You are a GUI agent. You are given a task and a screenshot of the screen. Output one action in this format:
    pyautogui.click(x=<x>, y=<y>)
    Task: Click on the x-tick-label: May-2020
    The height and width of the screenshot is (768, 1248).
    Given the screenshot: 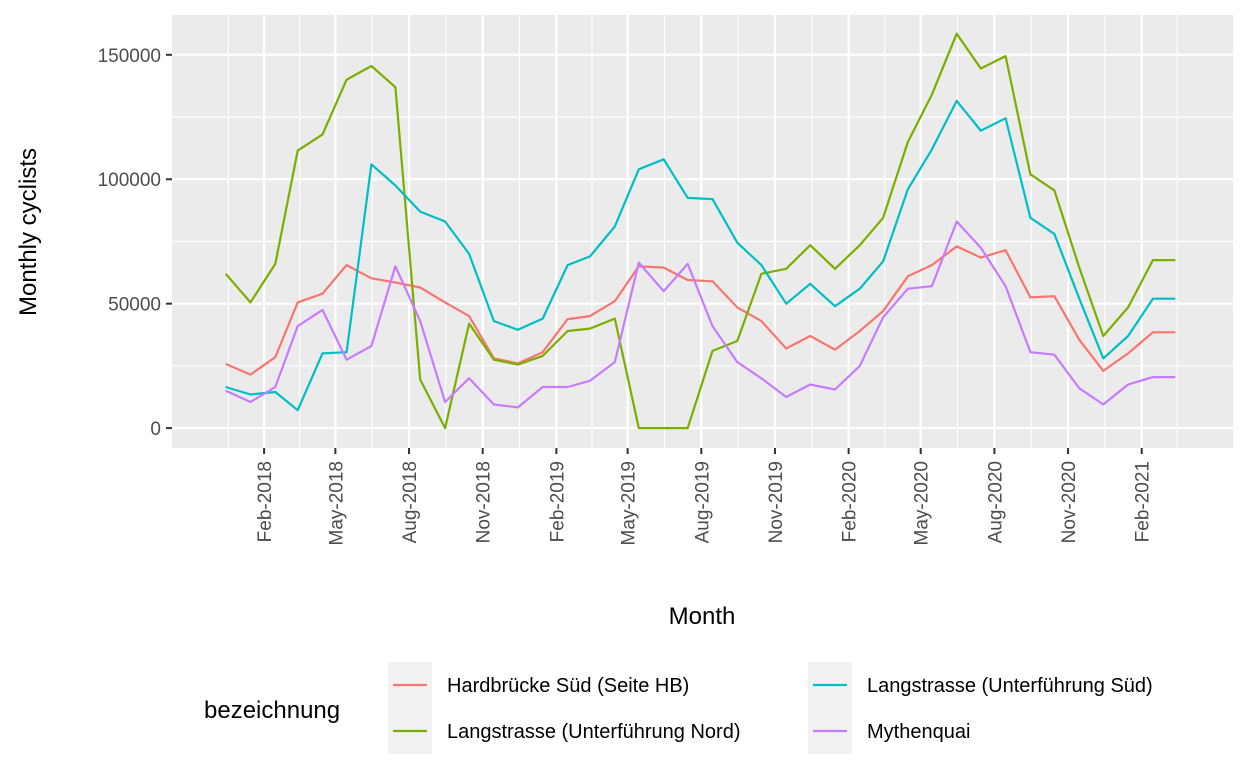 What is the action you would take?
    pyautogui.click(x=922, y=503)
    